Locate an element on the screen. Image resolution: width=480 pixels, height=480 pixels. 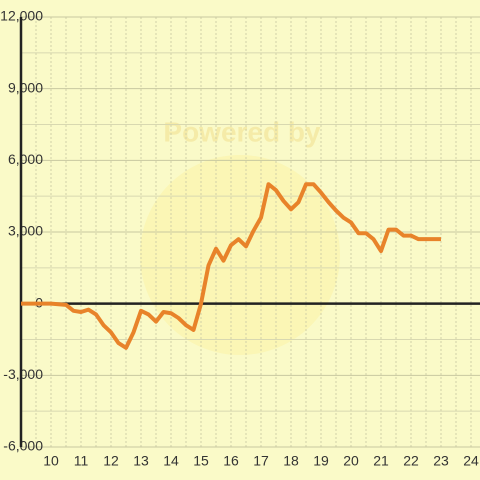
y-tick-label: 12,000 is located at coordinates (21, 16).